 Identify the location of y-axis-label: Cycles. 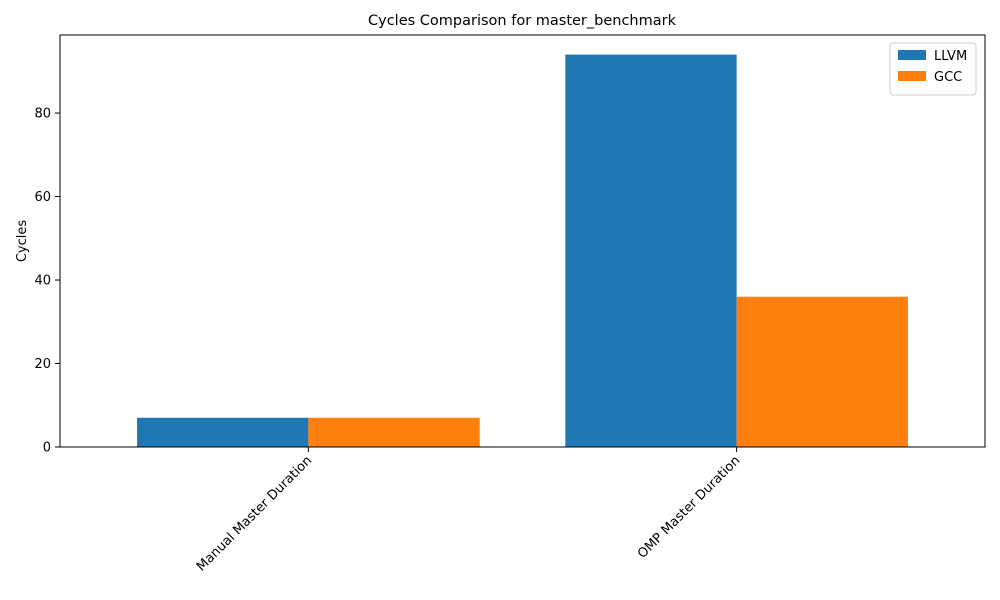
(22, 241).